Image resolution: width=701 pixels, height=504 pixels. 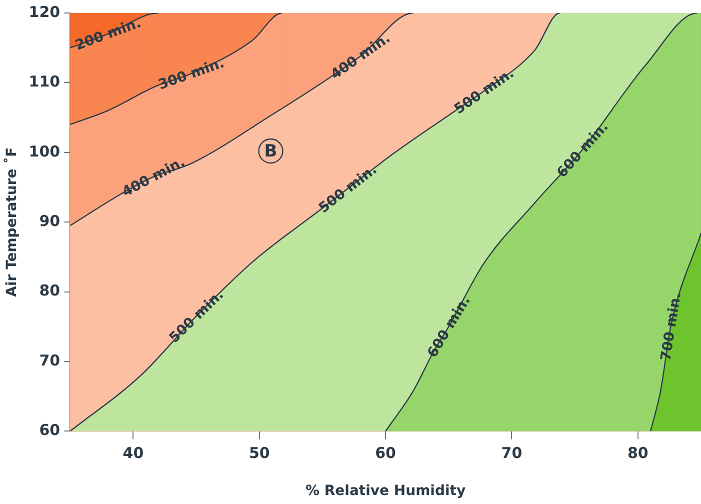 What do you see at coordinates (385, 491) in the screenshot?
I see `x-axis-title: % Relative Humidity` at bounding box center [385, 491].